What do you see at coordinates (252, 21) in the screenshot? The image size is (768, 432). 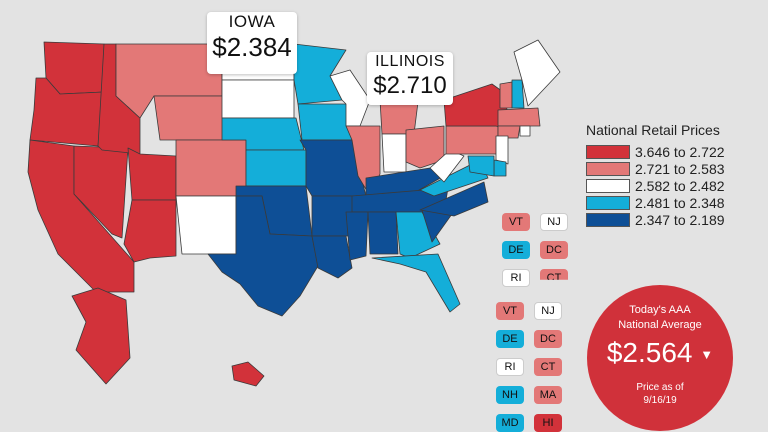 I see `callout-state-name: IOWA` at bounding box center [252, 21].